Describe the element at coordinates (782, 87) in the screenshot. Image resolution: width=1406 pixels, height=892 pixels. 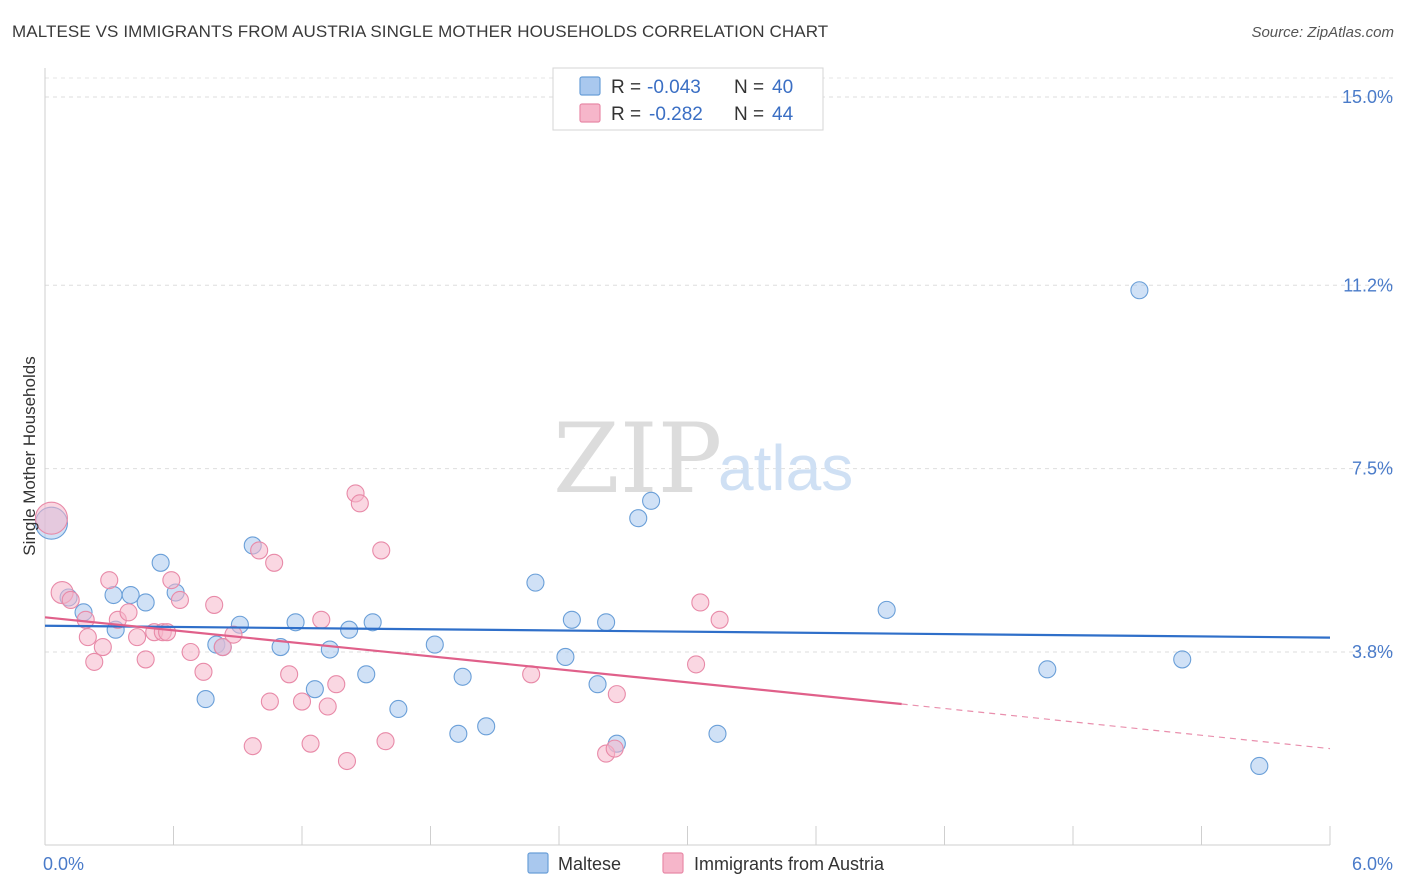
I see `legend-n-value-maltese: 40` at that location.